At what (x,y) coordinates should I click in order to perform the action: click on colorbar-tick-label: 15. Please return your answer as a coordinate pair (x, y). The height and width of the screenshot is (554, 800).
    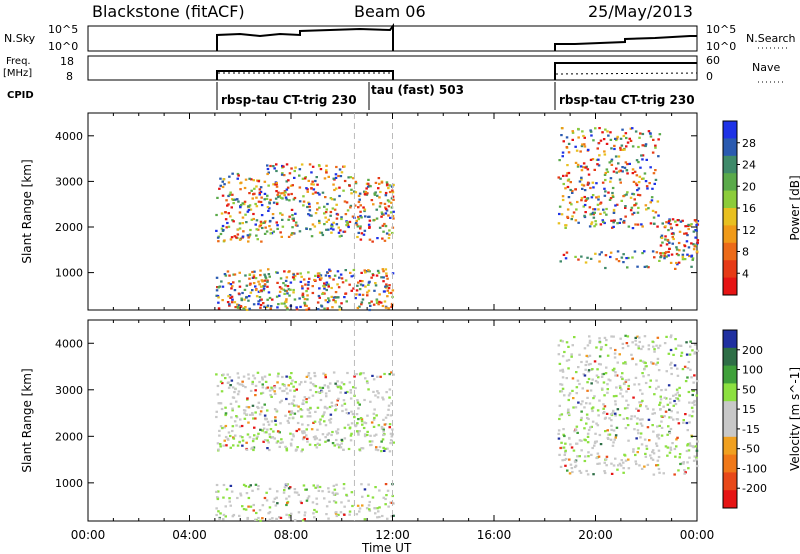
    Looking at the image, I should click on (749, 409).